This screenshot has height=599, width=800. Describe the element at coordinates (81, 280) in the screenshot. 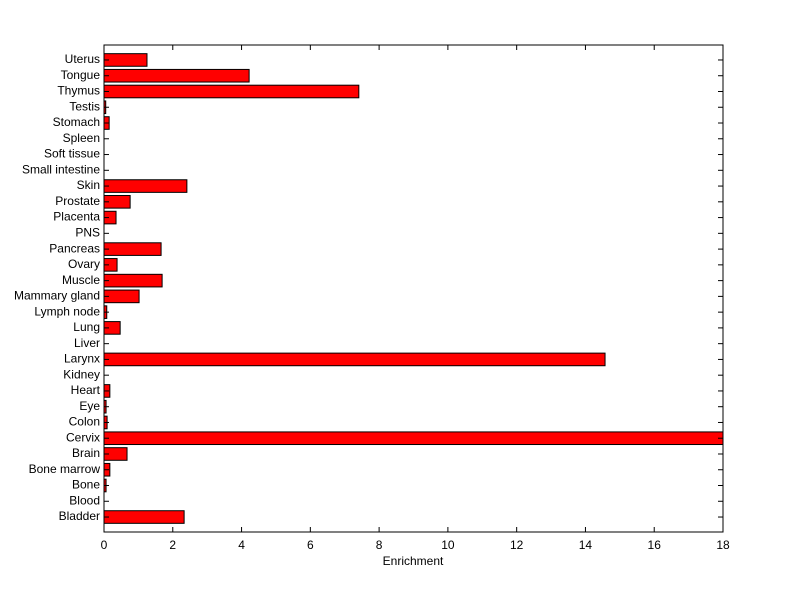

I see `y-tick-label: Muscle` at that location.